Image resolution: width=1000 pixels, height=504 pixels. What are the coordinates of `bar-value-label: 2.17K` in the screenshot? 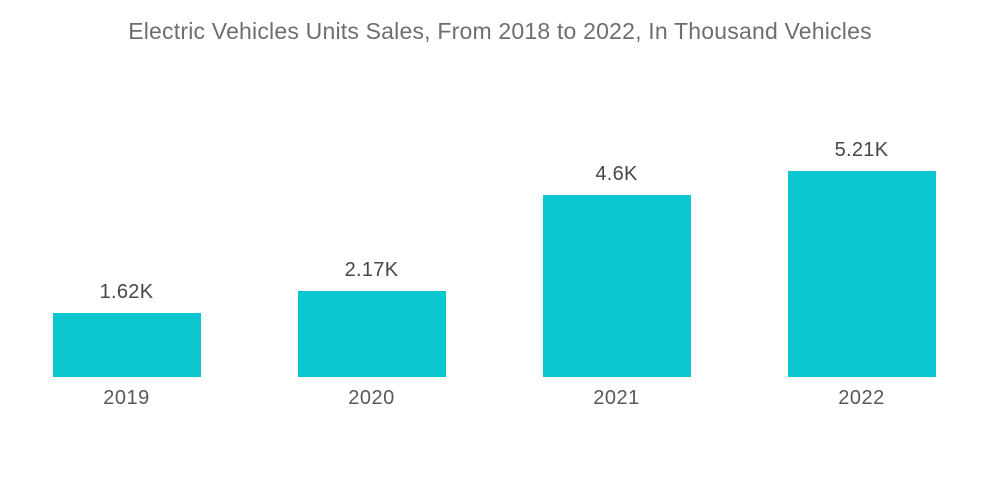 It's located at (371, 270).